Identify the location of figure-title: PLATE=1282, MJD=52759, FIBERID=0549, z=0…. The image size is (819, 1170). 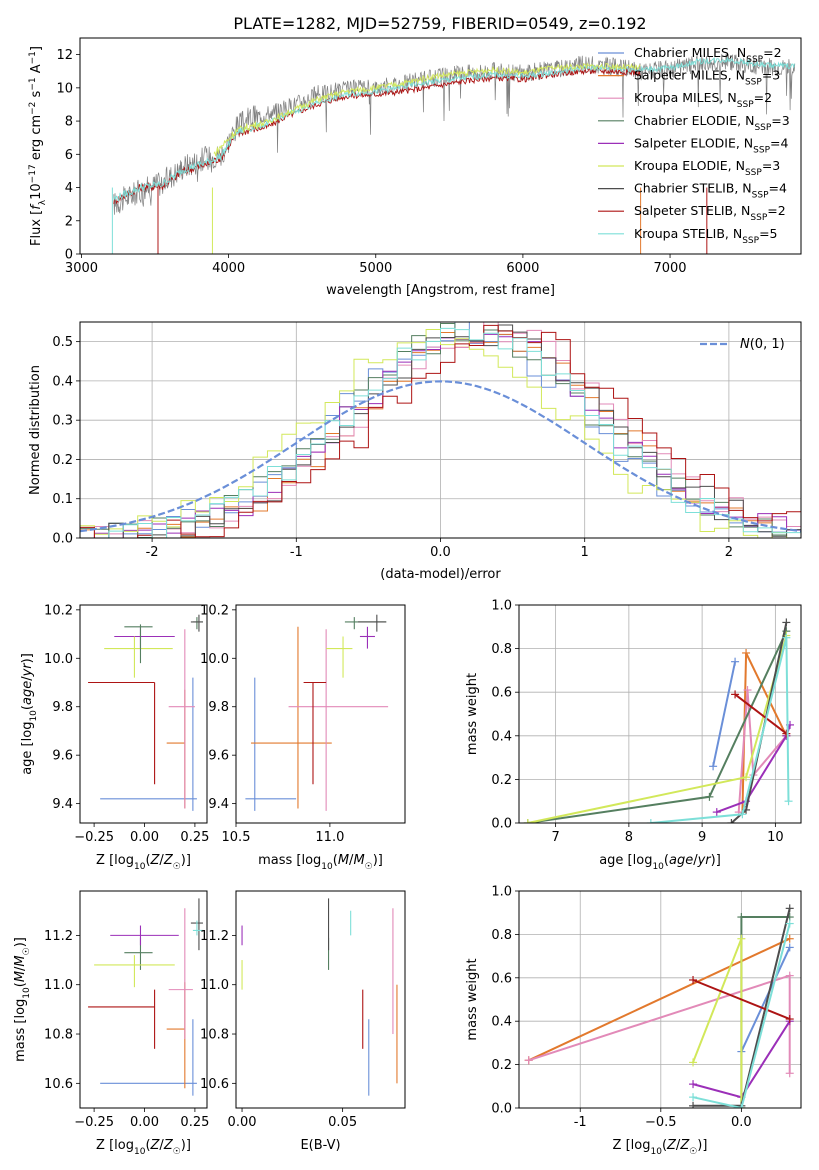
(439, 23).